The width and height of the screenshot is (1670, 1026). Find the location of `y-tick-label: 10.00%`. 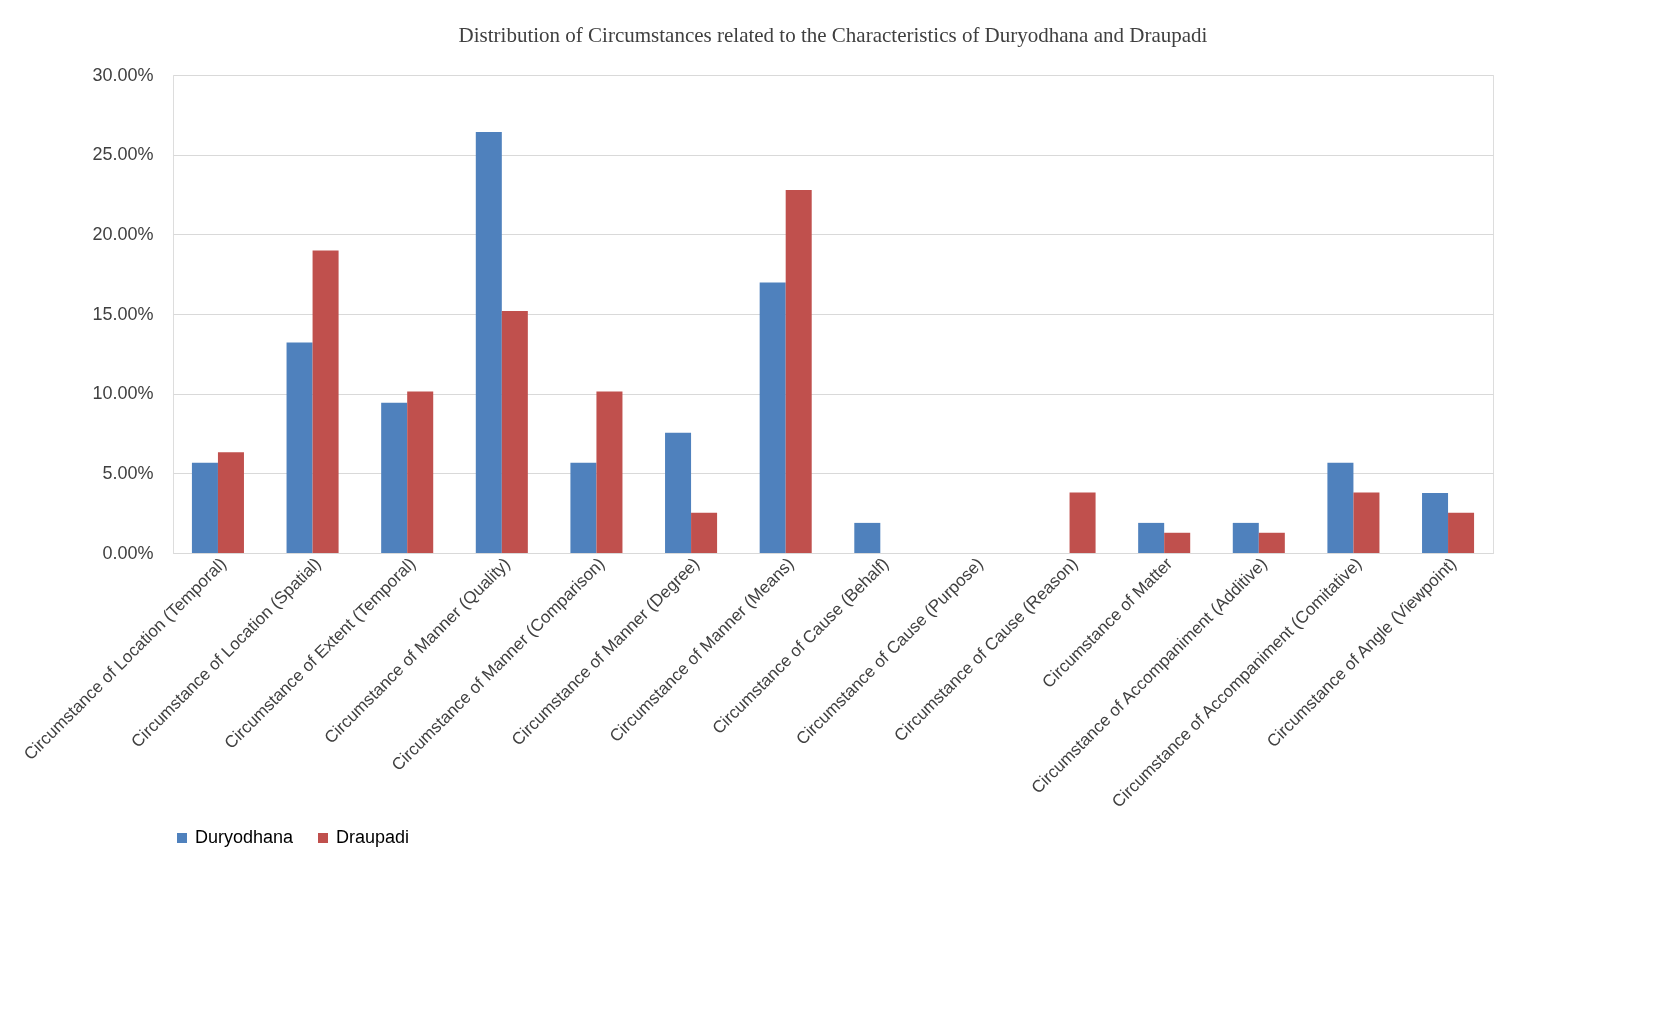

y-tick-label: 10.00% is located at coordinates (123, 393).